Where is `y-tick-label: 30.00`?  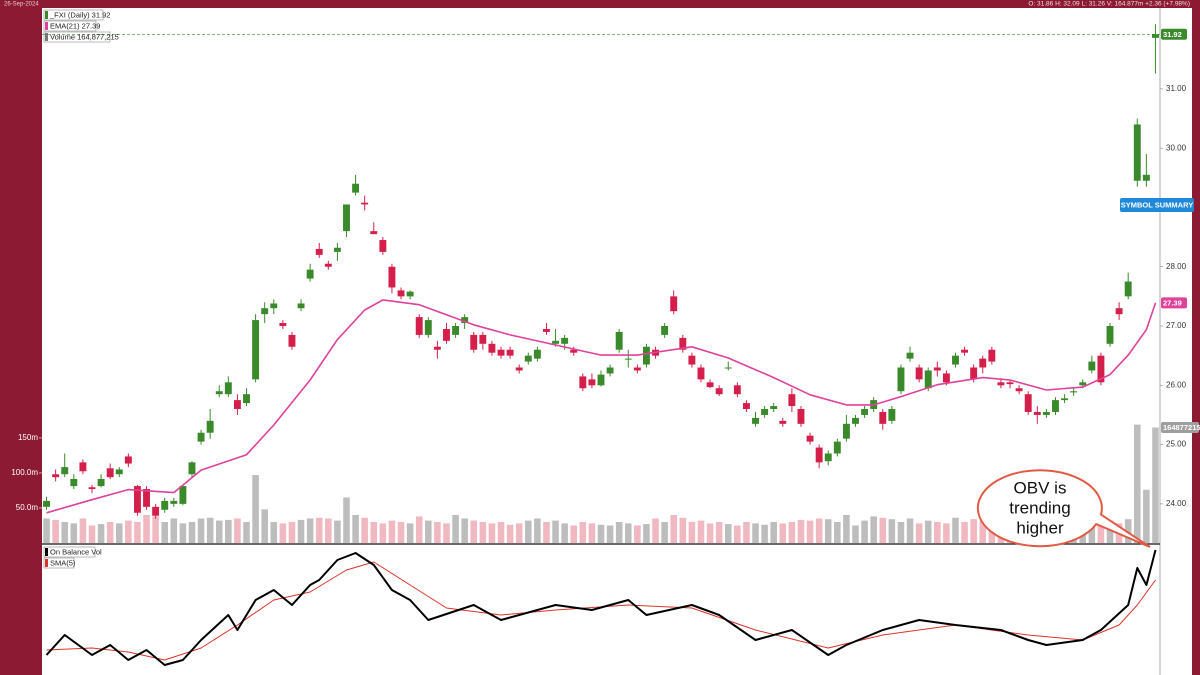 y-tick-label: 30.00 is located at coordinates (1176, 147).